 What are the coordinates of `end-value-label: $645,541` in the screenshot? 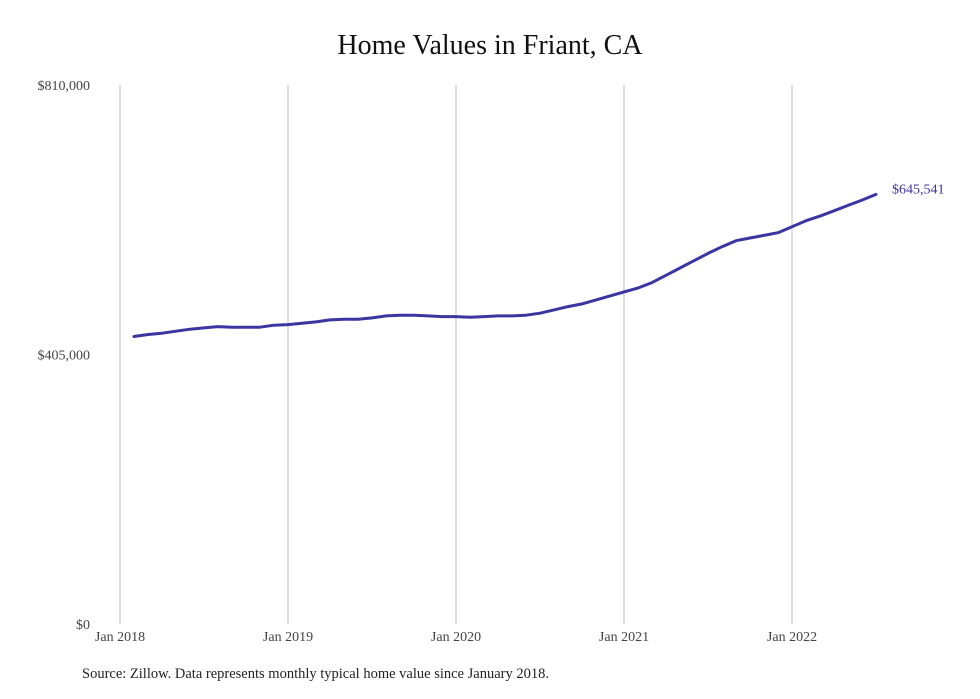 It's located at (918, 189).